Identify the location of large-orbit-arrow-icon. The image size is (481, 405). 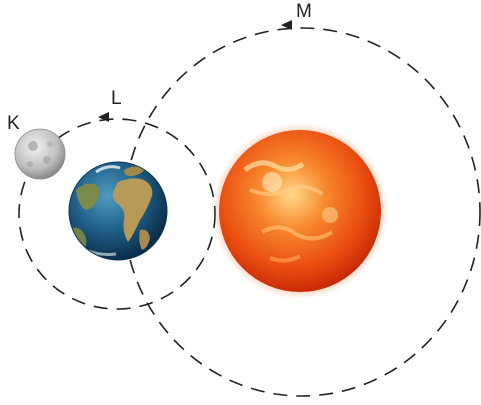
(286, 25).